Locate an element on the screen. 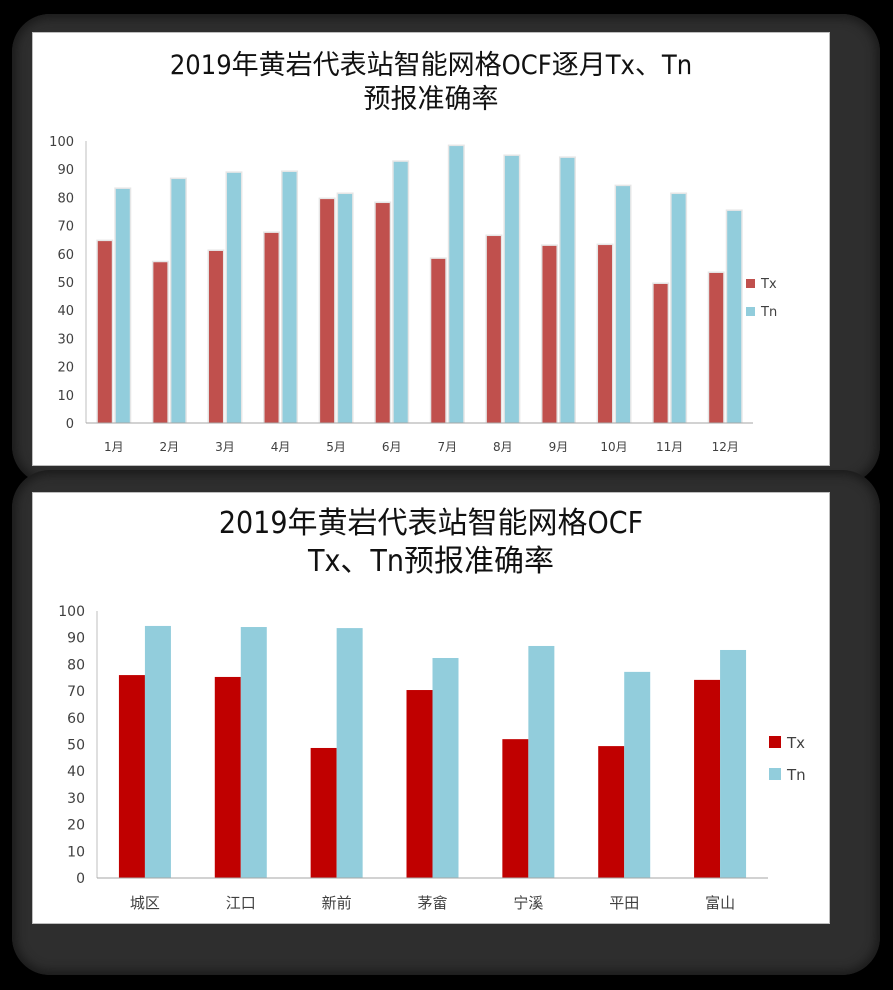  y-tick-label: 0 is located at coordinates (70, 424).